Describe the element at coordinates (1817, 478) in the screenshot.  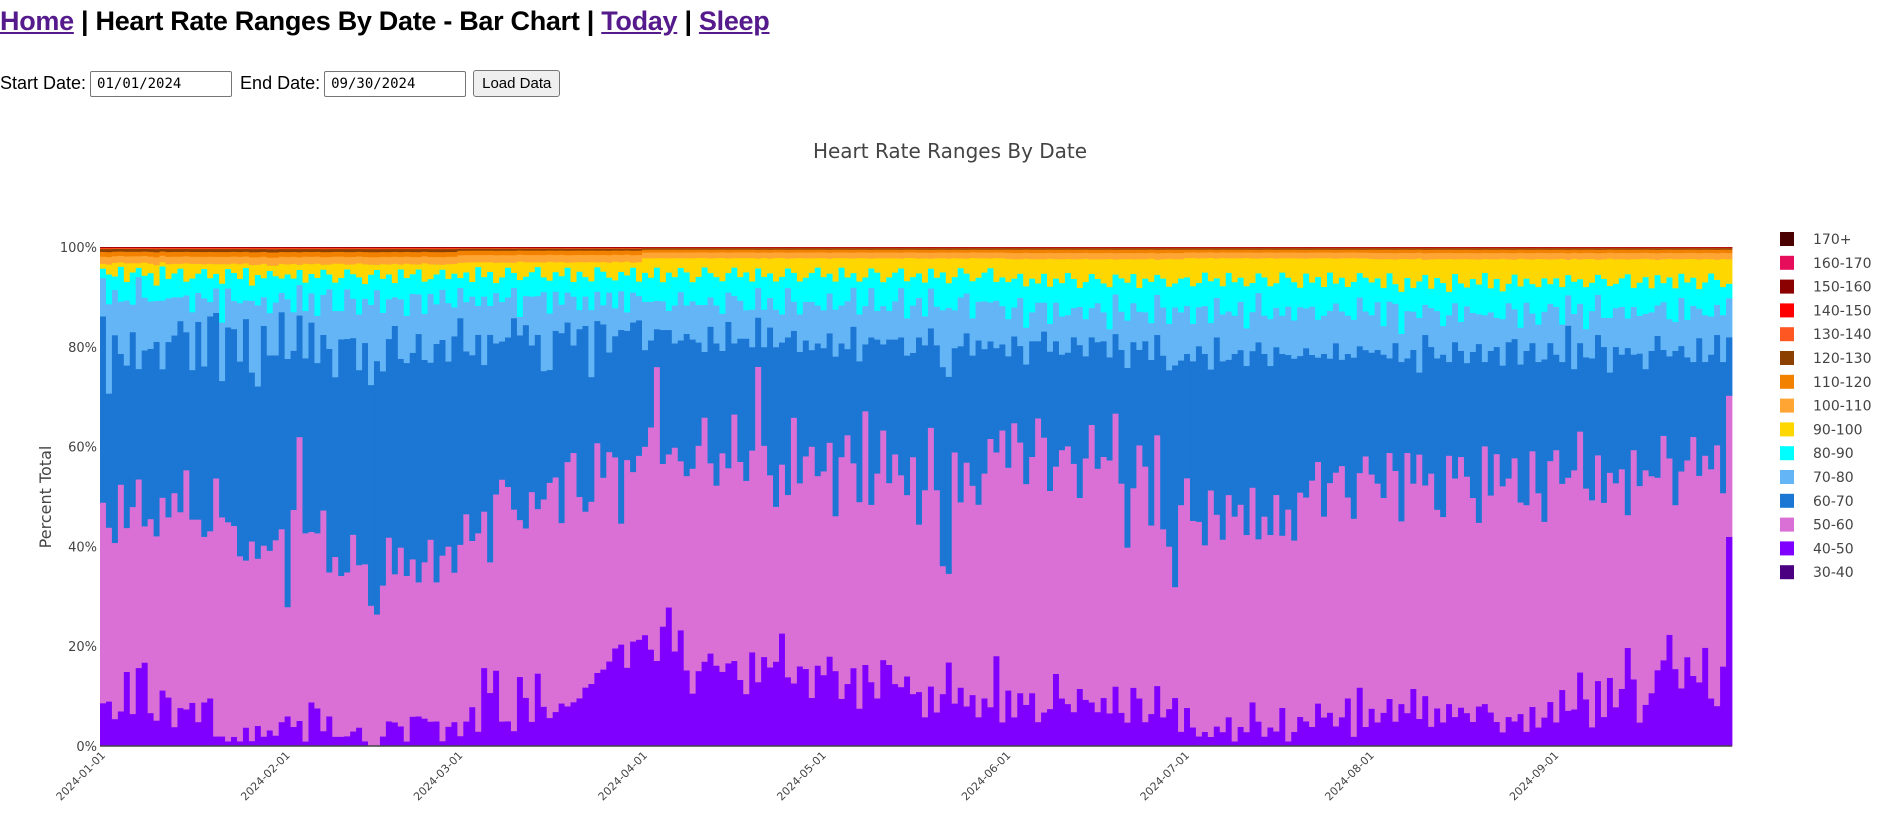
I see `legend-item: 70-80` at that location.